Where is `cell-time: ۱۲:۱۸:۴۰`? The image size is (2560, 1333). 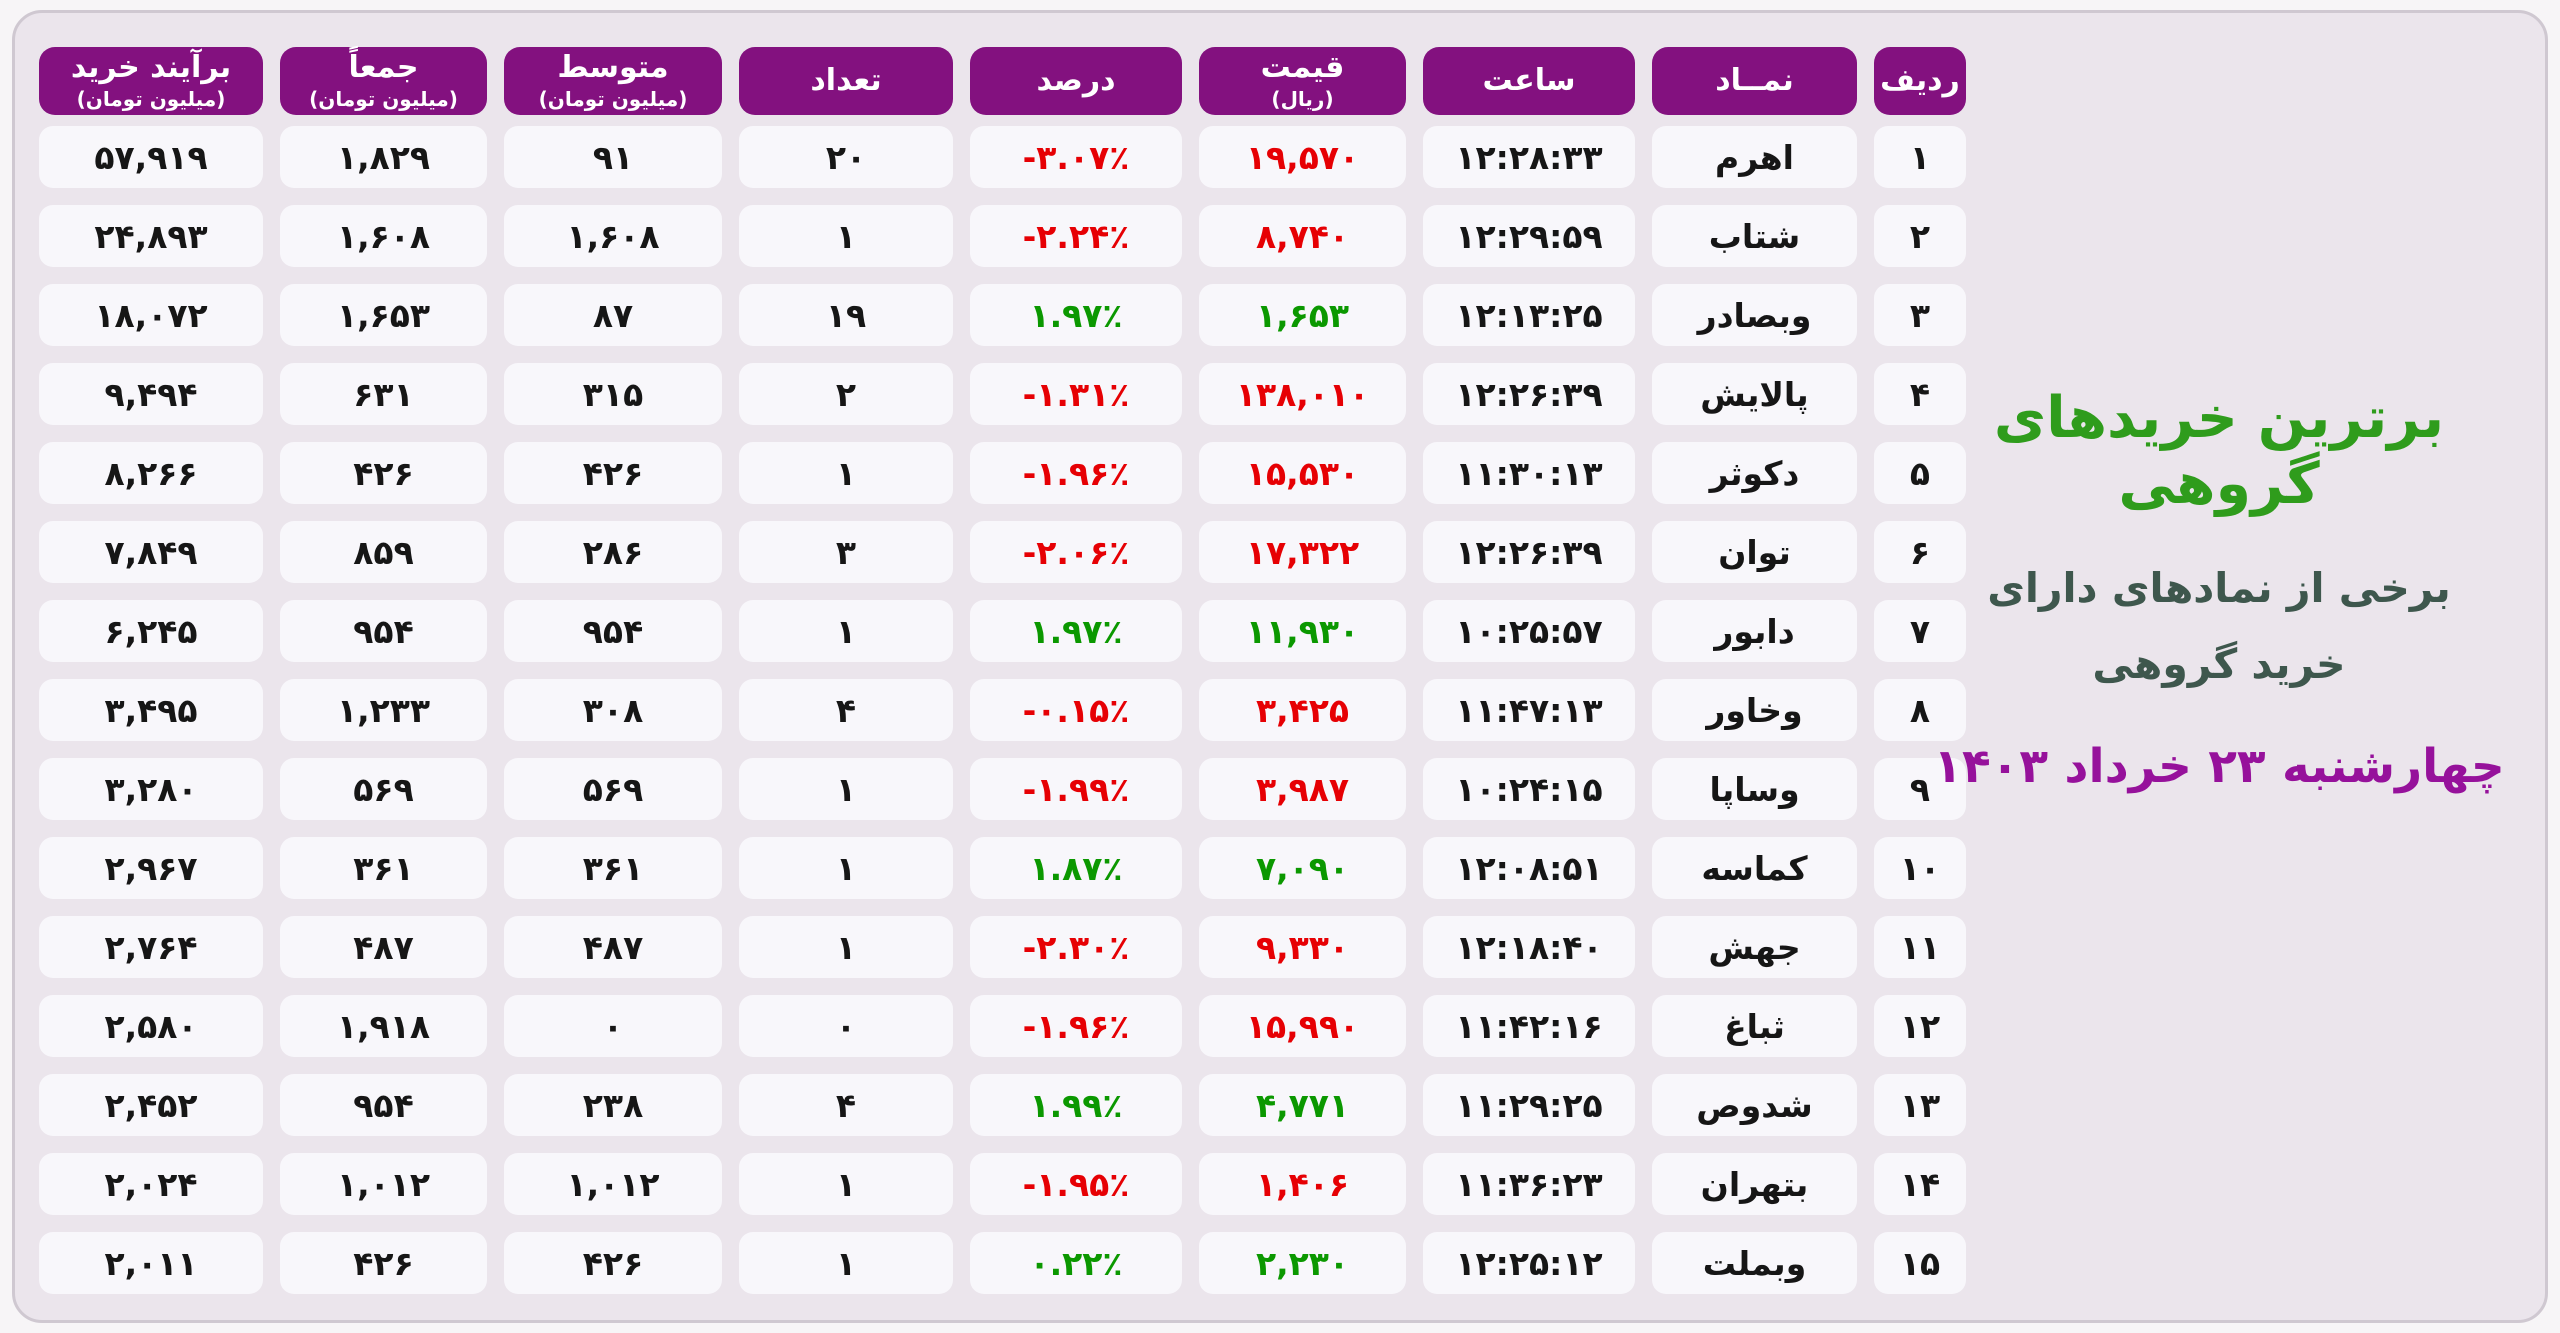
cell-time: ۱۲:۱۸:۴۰ is located at coordinates (1529, 947).